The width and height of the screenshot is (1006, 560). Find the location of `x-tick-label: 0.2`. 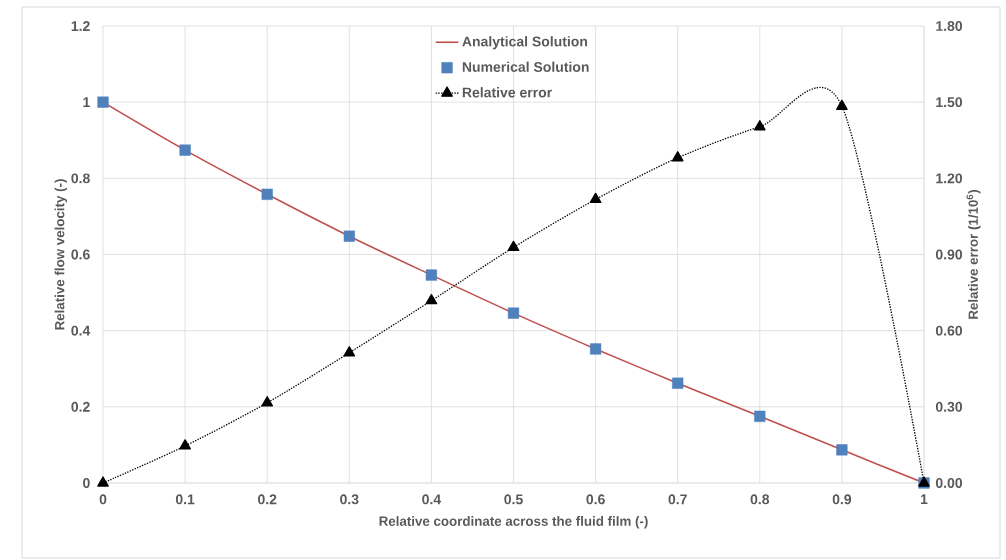

x-tick-label: 0.2 is located at coordinates (267, 499).